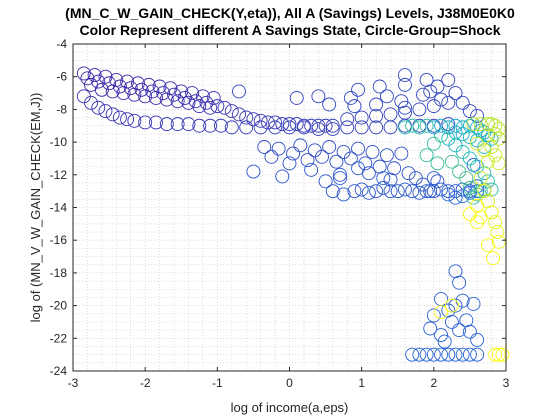 This screenshot has height=420, width=560. I want to click on x-axis-label: log of income(a,eps), so click(290, 407).